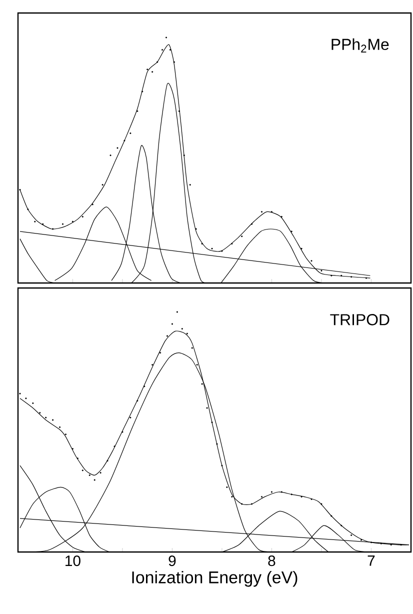 This screenshot has height=614, width=413. Describe the element at coordinates (215, 578) in the screenshot. I see `x-axis-title: Ionization Energy (eV)` at that location.